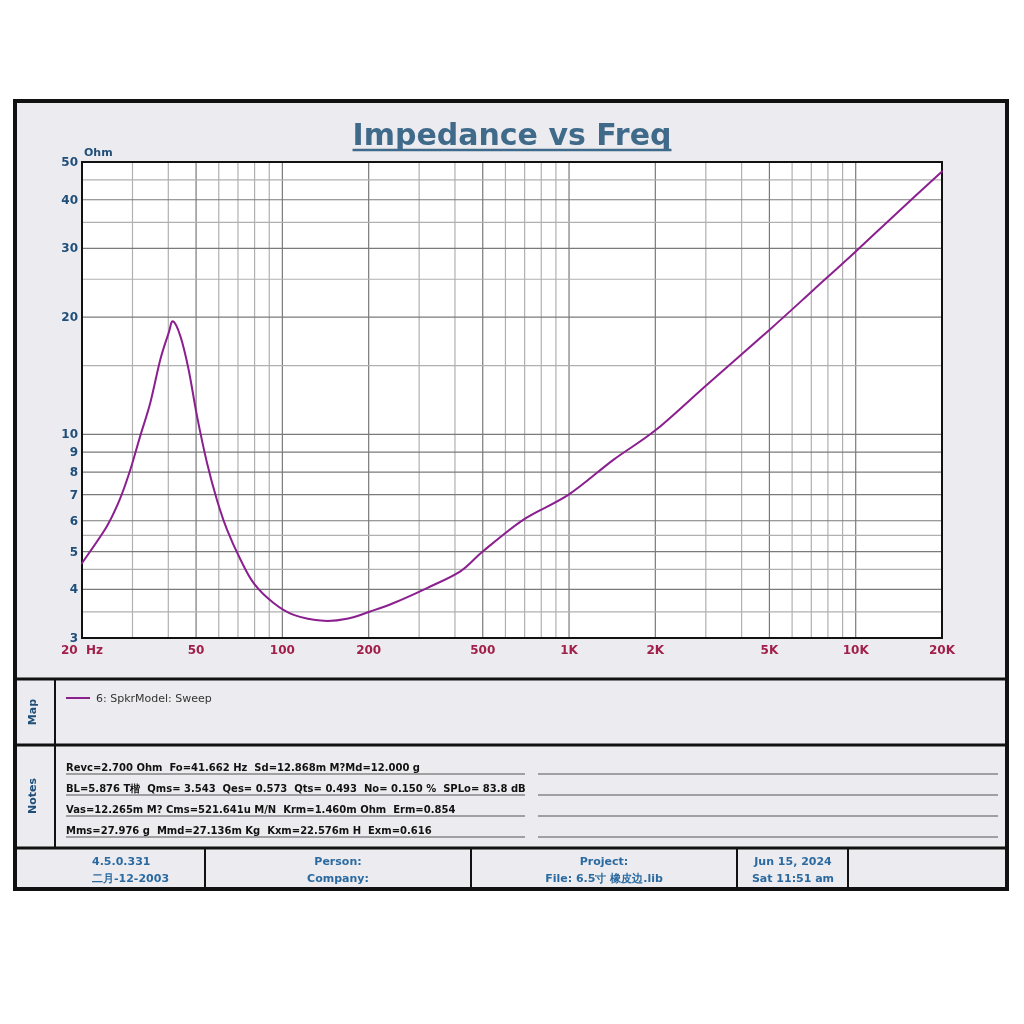 The height and width of the screenshot is (1024, 1024). Describe the element at coordinates (512, 134) in the screenshot. I see `chart-title: Impedance vs Freq` at that location.